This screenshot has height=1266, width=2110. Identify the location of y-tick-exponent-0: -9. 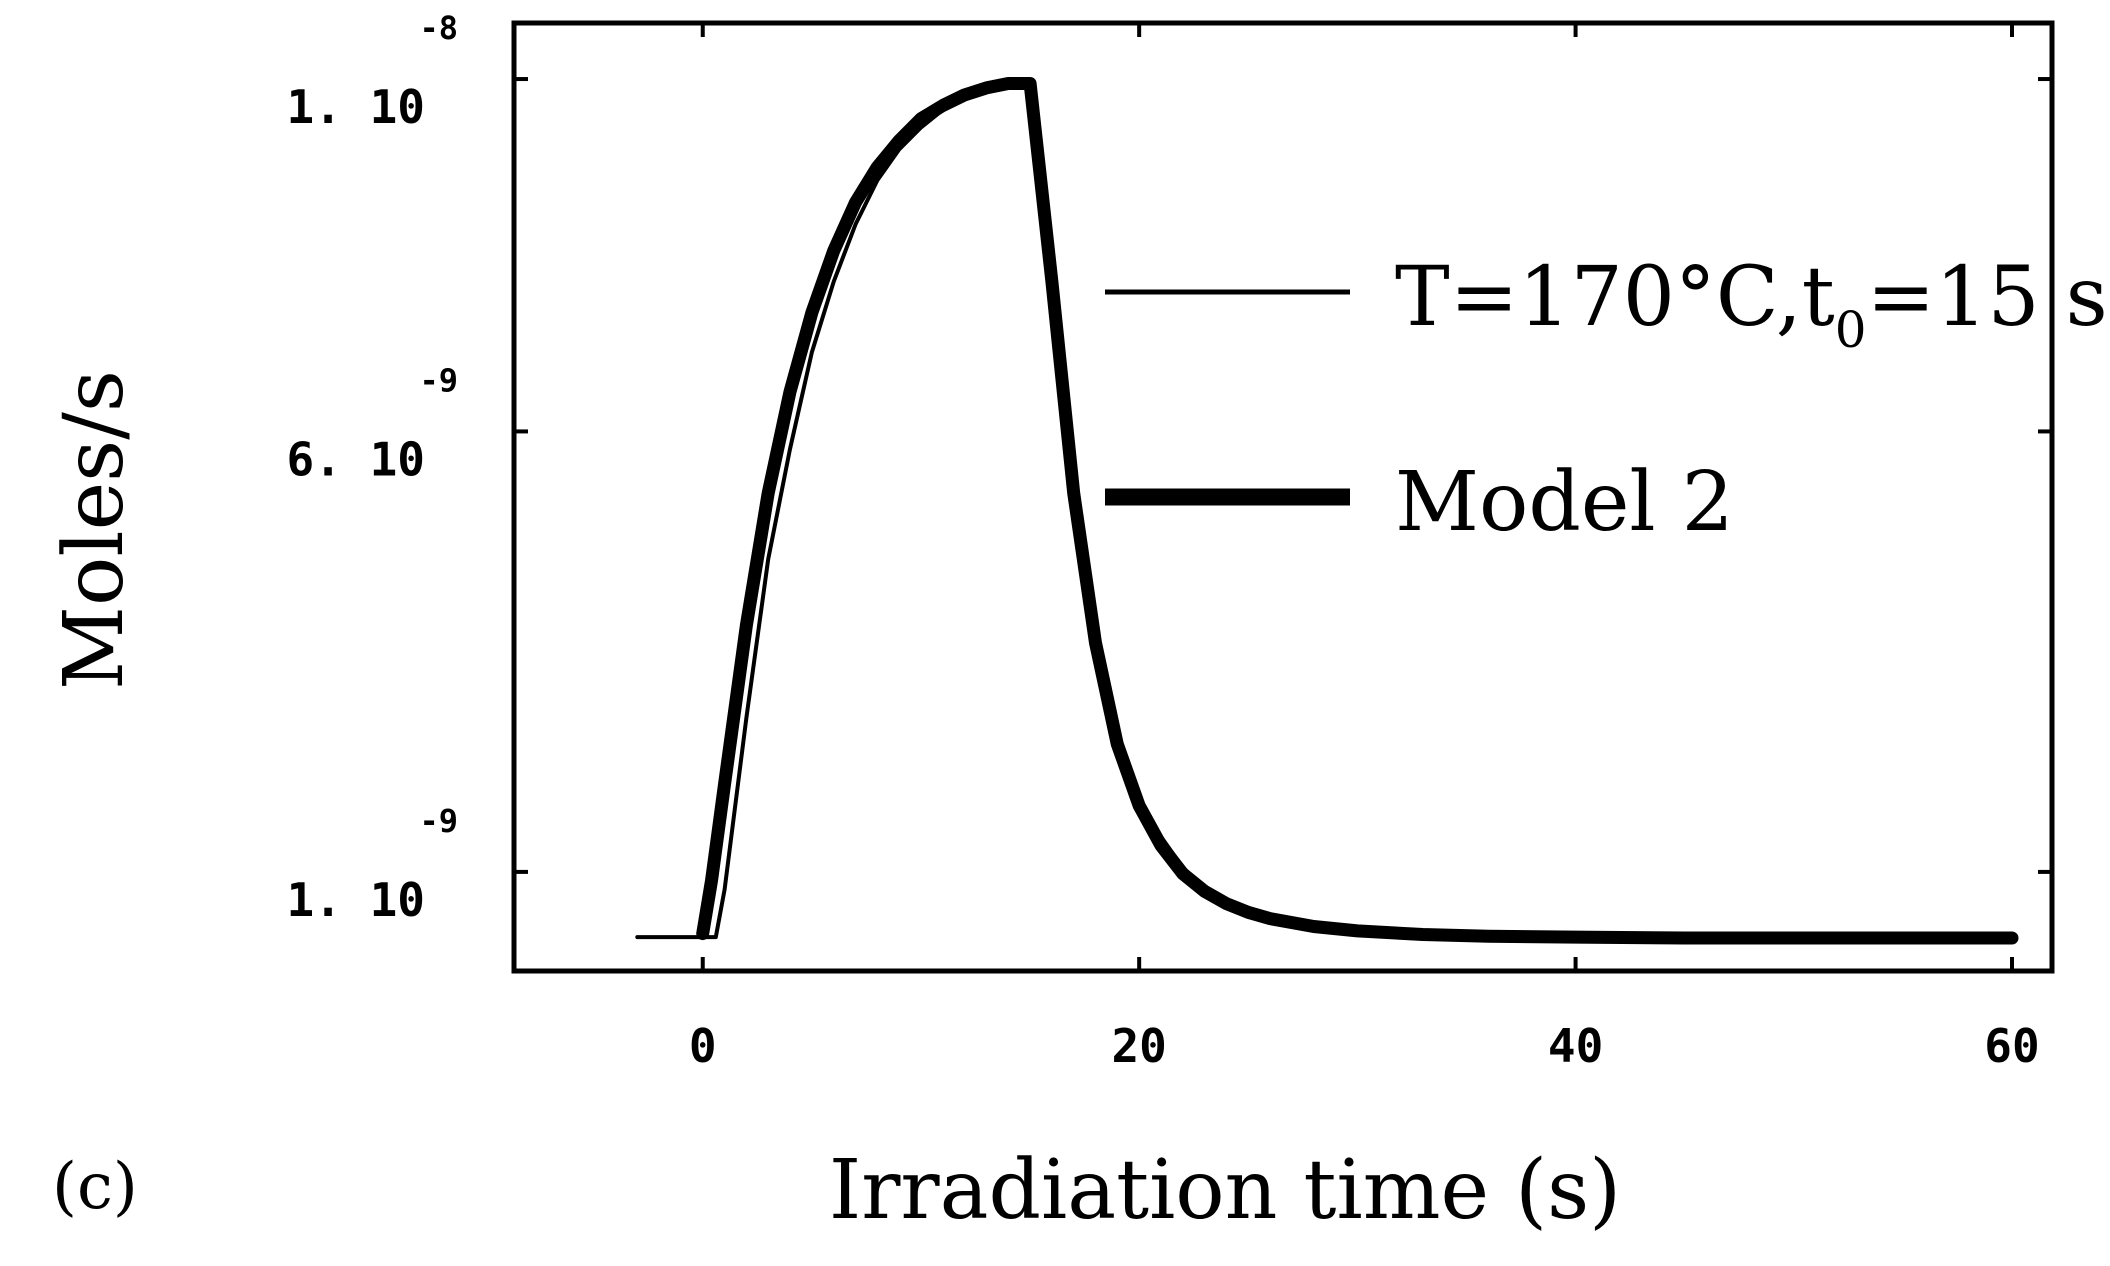
(438, 821).